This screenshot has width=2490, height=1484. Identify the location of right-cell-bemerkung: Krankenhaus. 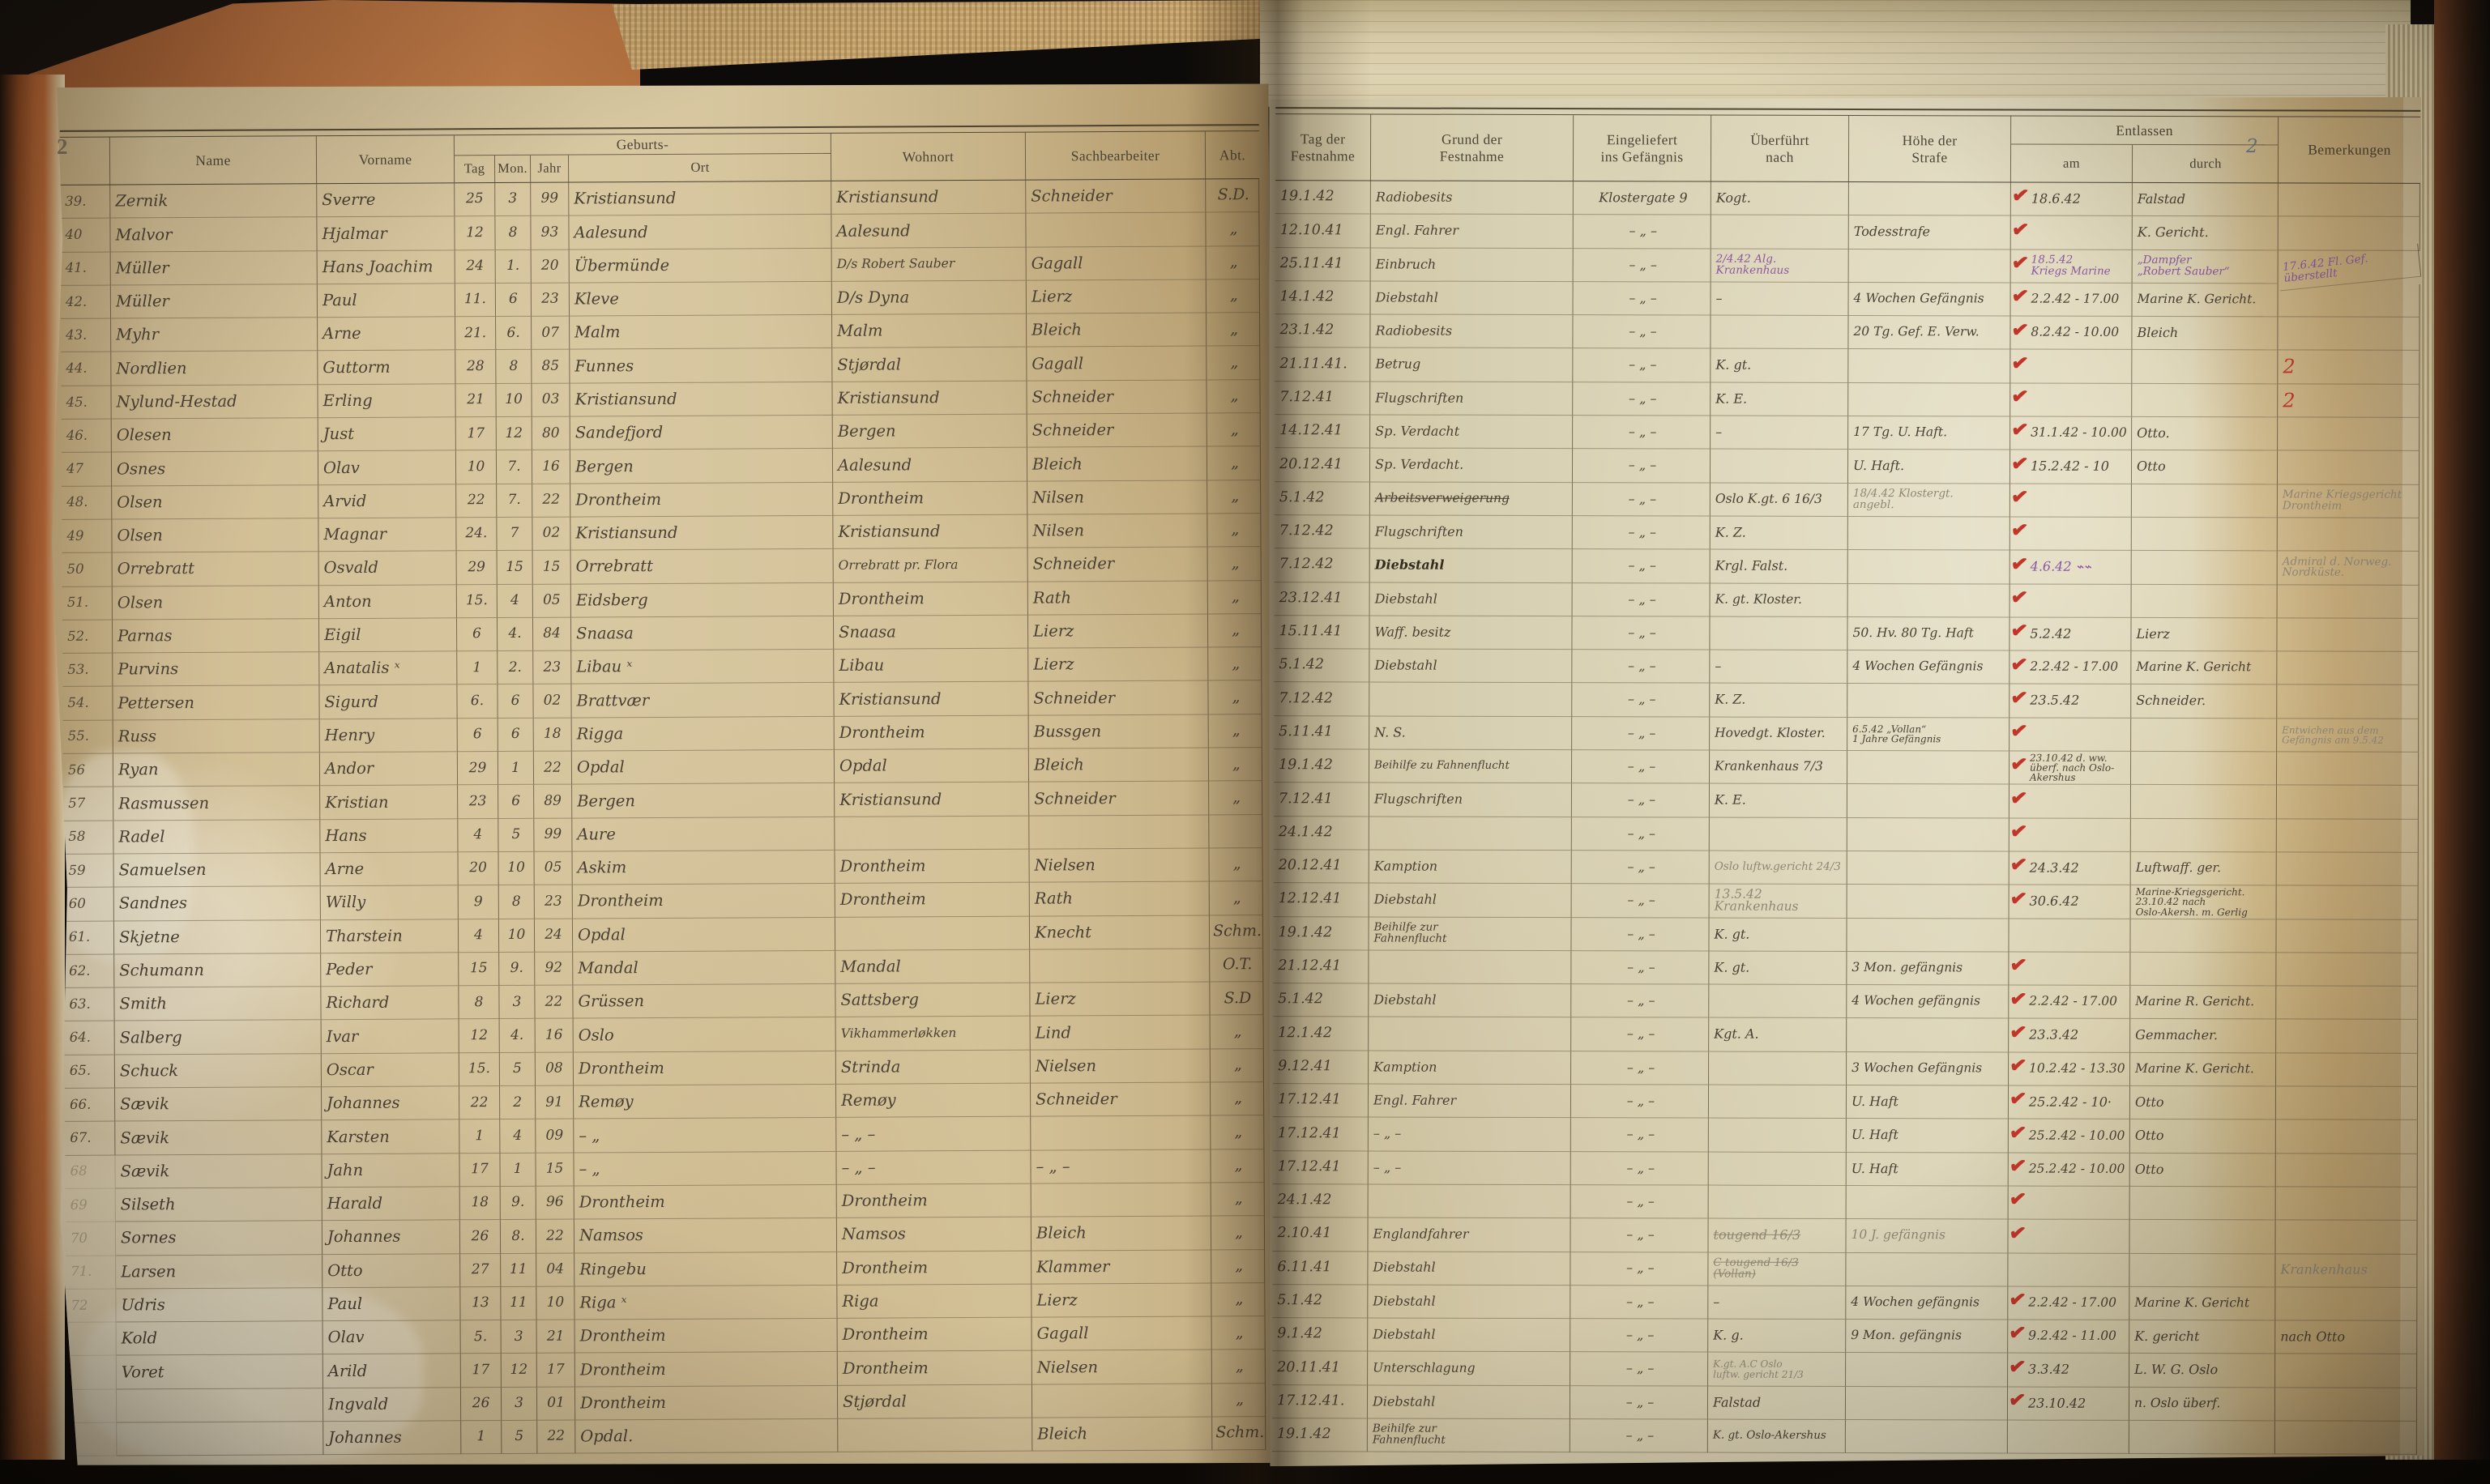
(2346, 1271).